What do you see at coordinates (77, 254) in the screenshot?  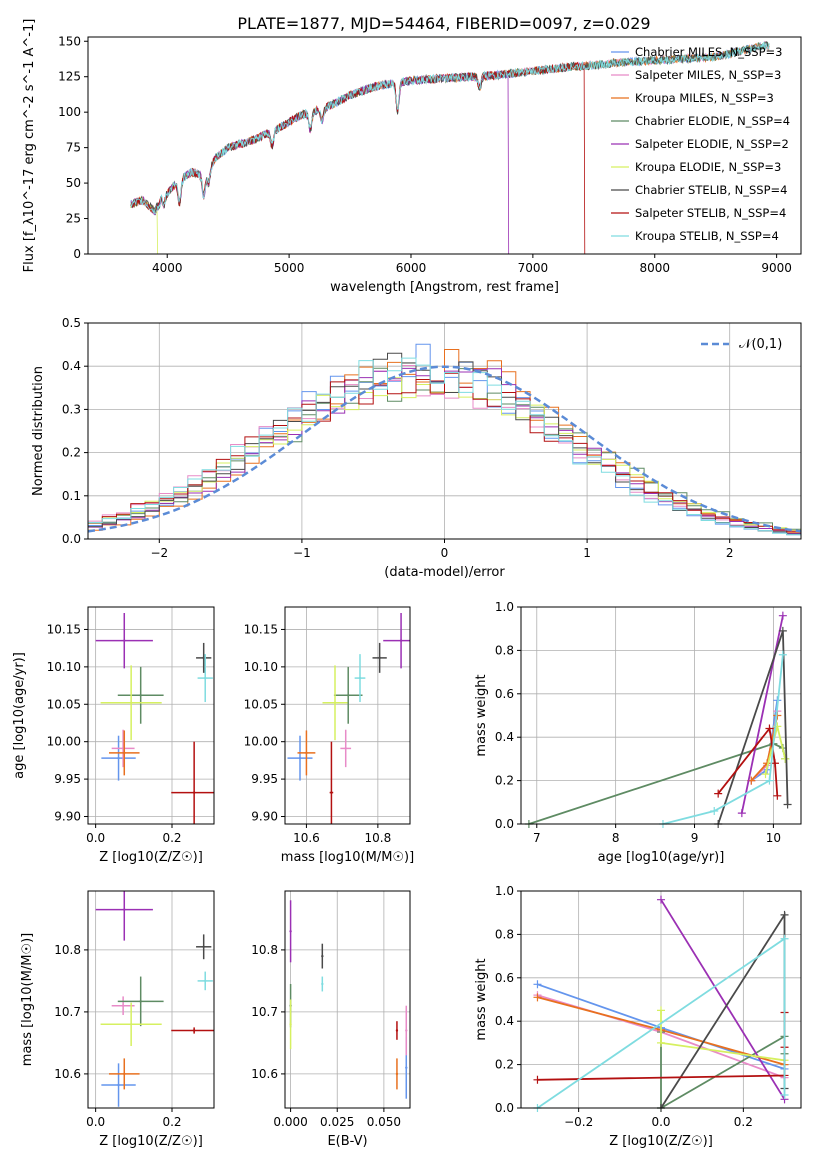 I see `y-tick-label: 0` at bounding box center [77, 254].